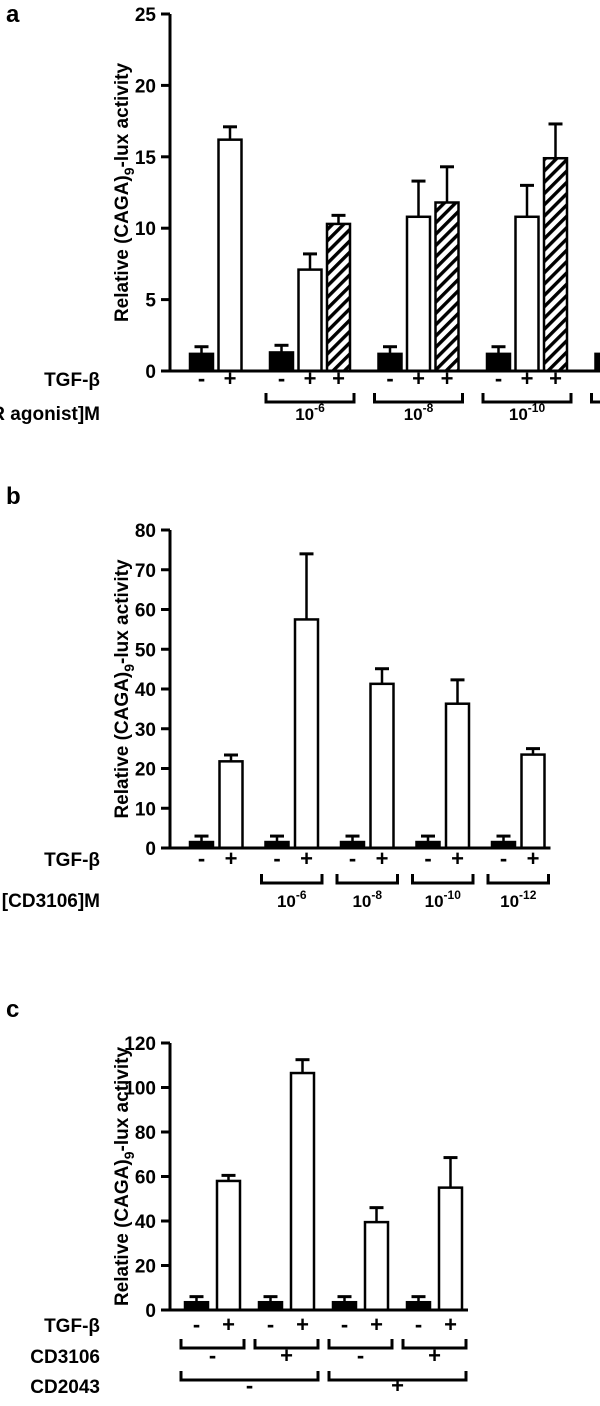  I want to click on panel-letter: c, so click(12, 1009).